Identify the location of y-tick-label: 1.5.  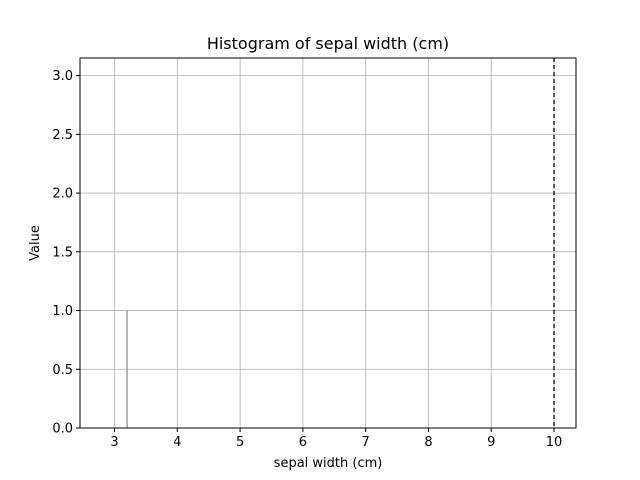
(62, 252).